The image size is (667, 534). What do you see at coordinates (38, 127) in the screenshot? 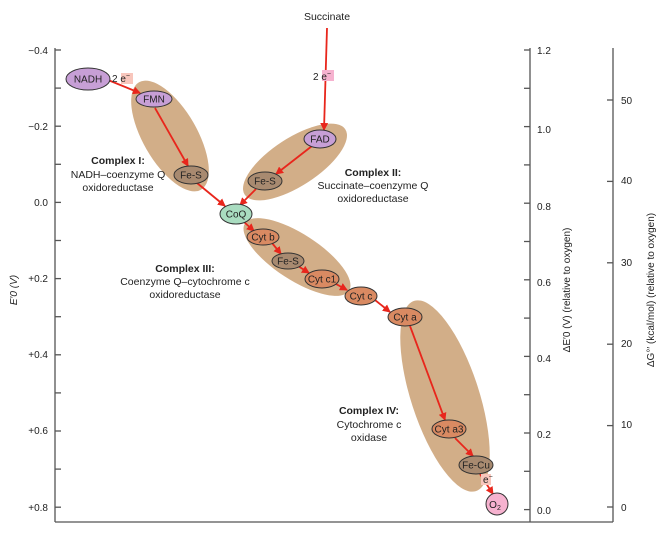
I see `left-tick: −0.2` at bounding box center [38, 127].